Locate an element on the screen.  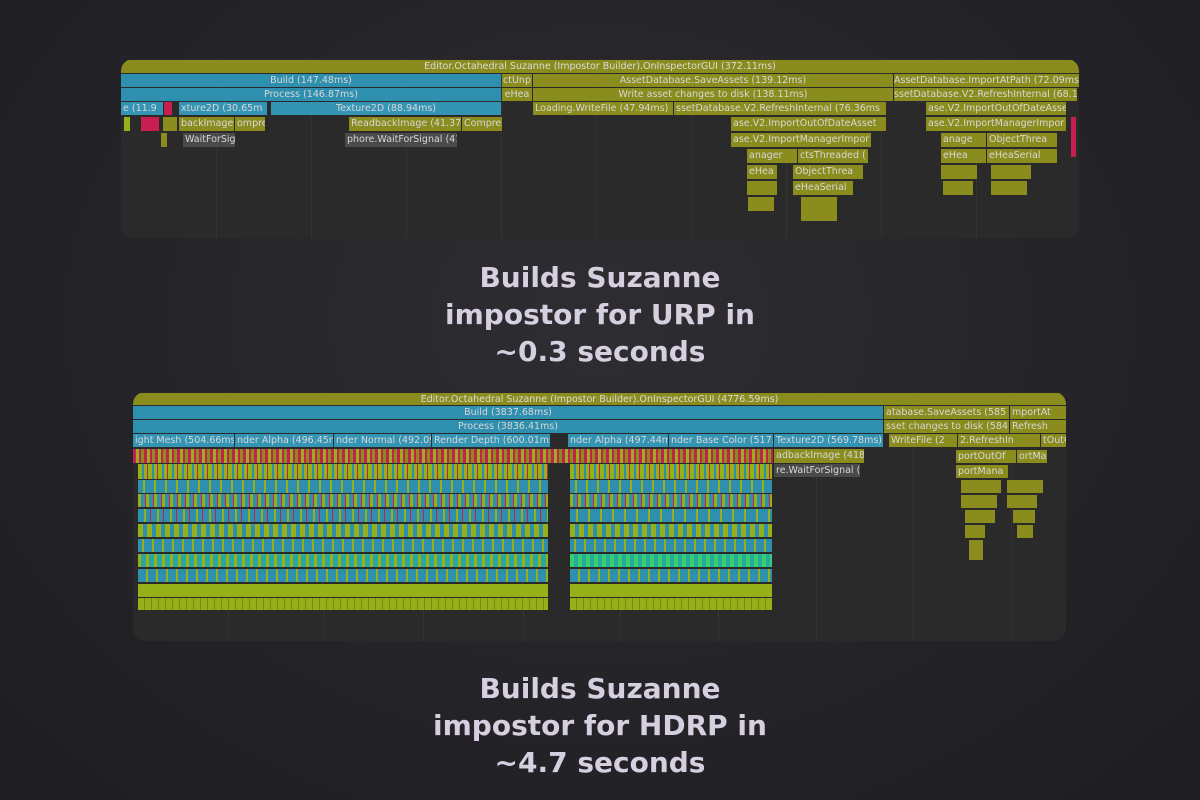
hdrp-caption-line-2: impostor for HDRP in is located at coordinates (600, 725).